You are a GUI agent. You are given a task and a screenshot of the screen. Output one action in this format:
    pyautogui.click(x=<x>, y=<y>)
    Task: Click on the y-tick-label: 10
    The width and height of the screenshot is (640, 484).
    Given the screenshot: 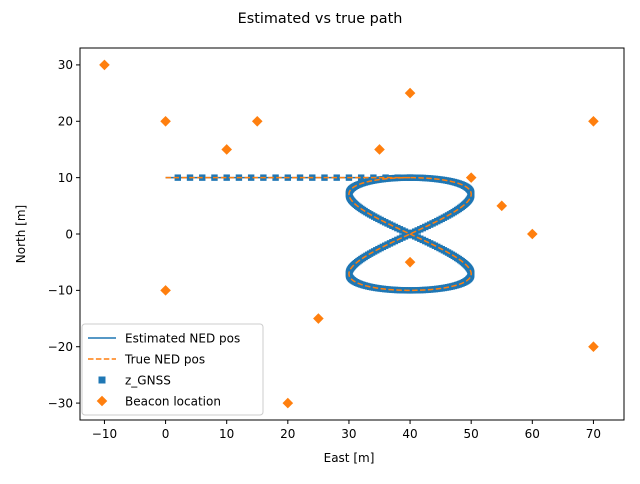 What is the action you would take?
    pyautogui.click(x=65, y=178)
    